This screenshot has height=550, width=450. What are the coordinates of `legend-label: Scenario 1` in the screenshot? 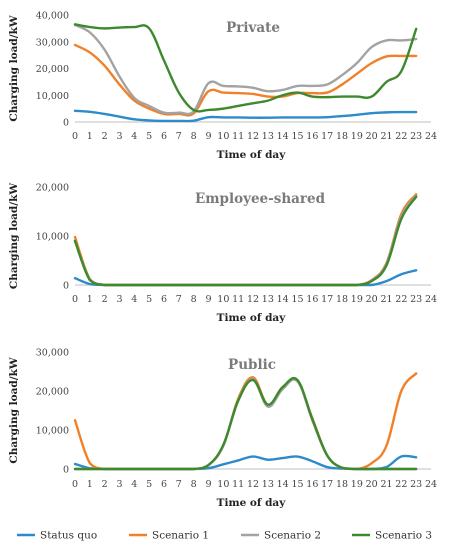 It's located at (180, 536).